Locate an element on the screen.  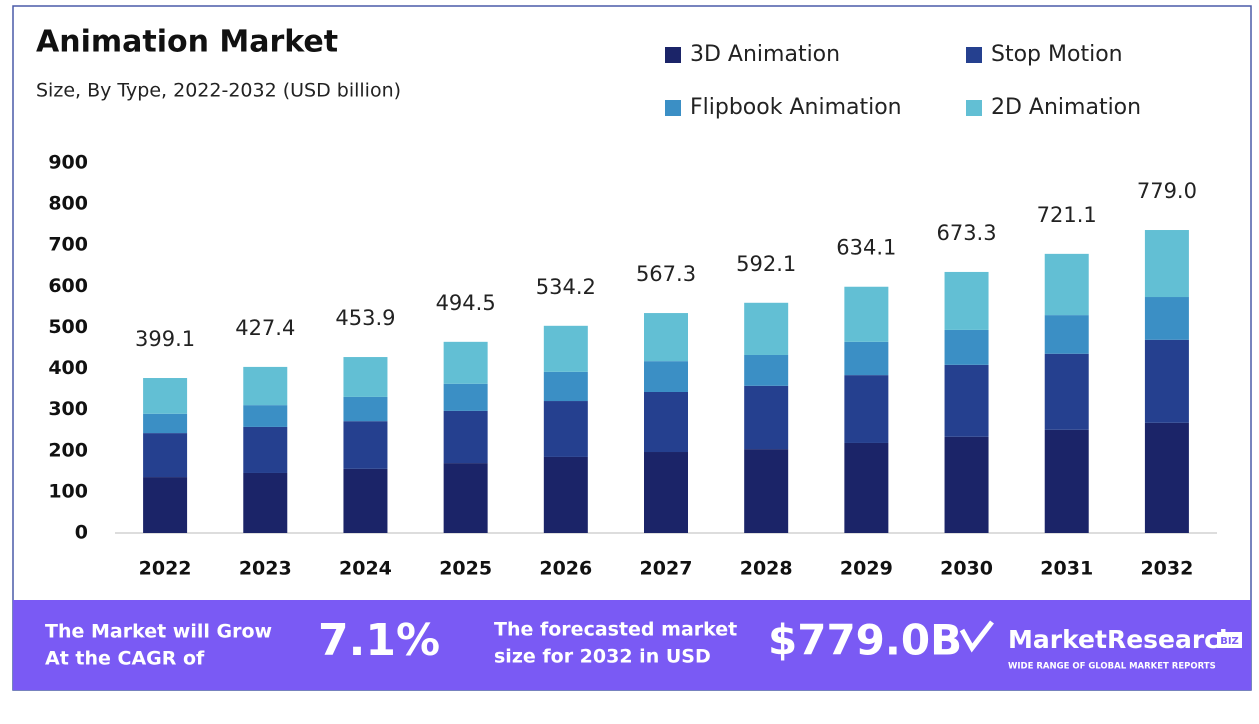
footer-text: The Market will Grow is located at coordinates (158, 632).